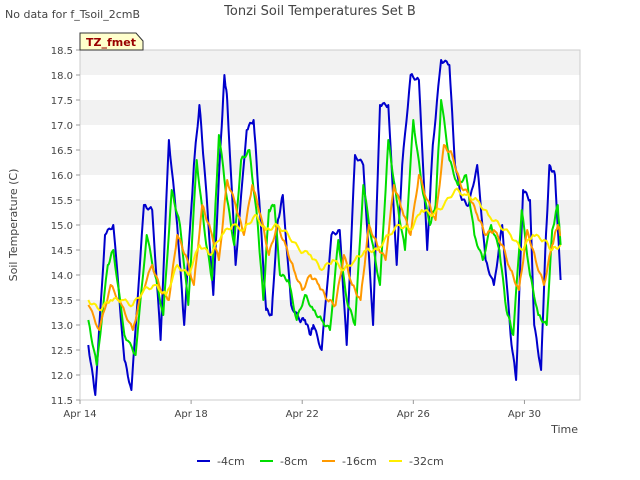  Describe the element at coordinates (13, 225) in the screenshot. I see `y-axis-label: Soil Temperature (C)` at that location.